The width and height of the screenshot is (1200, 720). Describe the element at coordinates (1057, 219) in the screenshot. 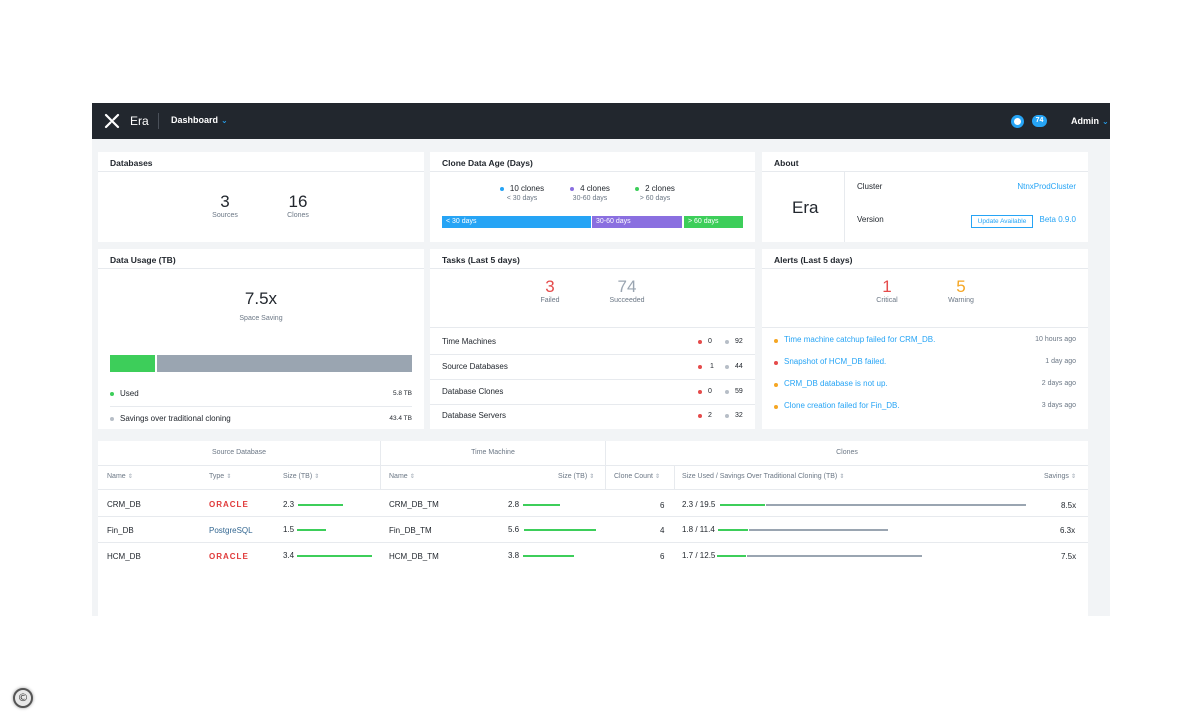

I see `version-value: Beta 0.9.0` at that location.